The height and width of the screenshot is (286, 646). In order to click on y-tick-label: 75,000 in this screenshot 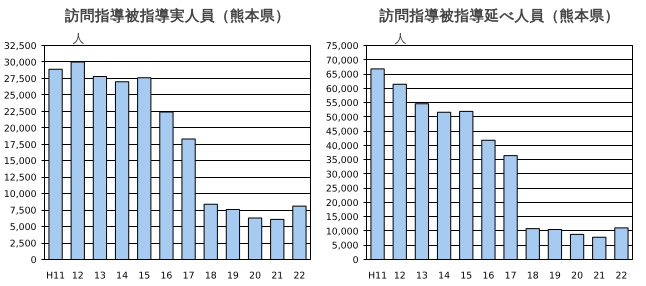, I will do `click(342, 46)`.